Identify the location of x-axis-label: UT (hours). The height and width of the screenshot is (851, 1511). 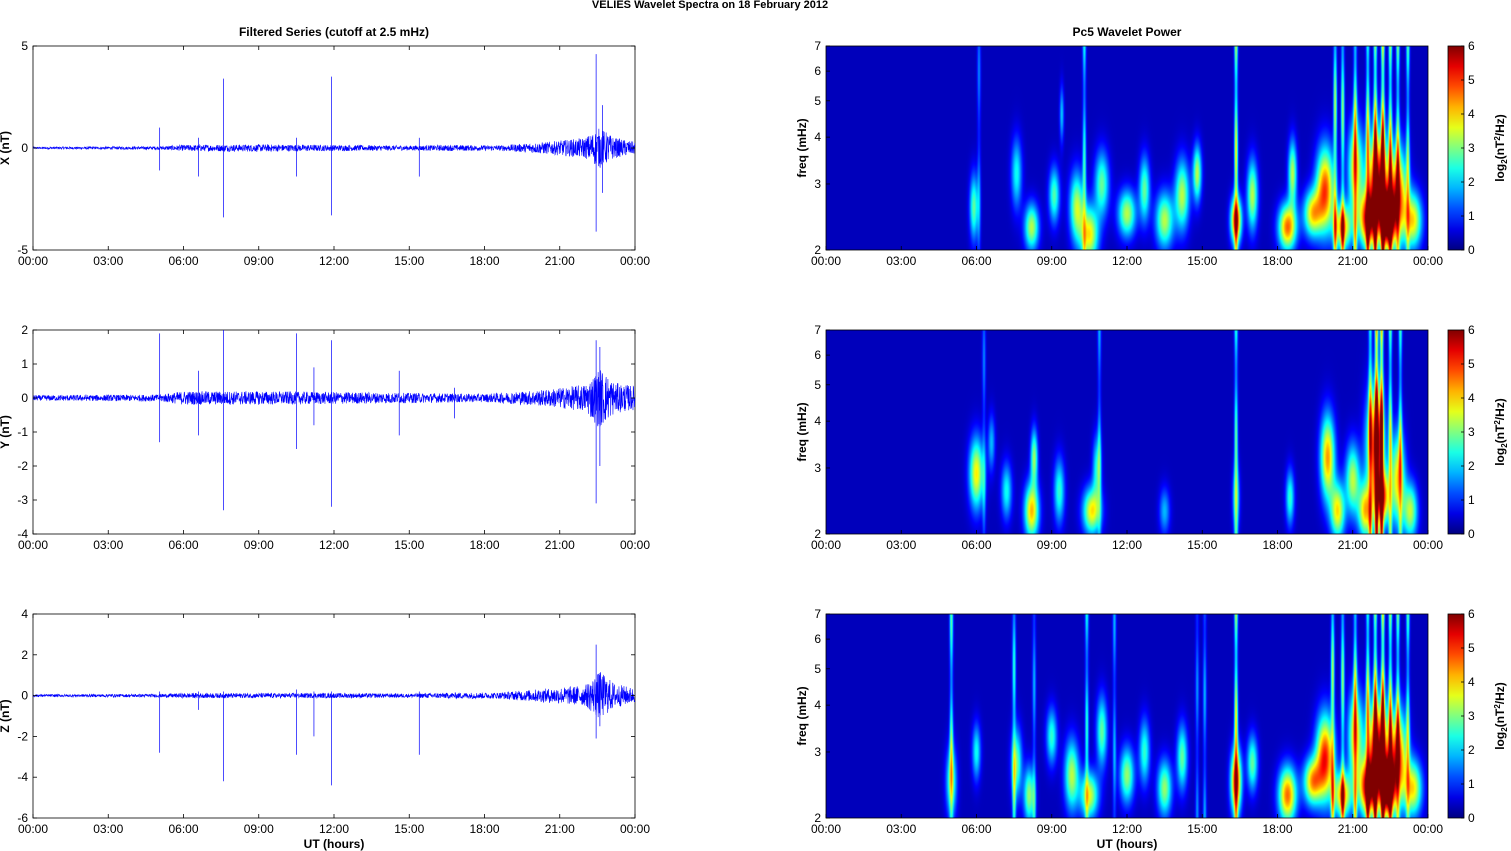
(334, 844).